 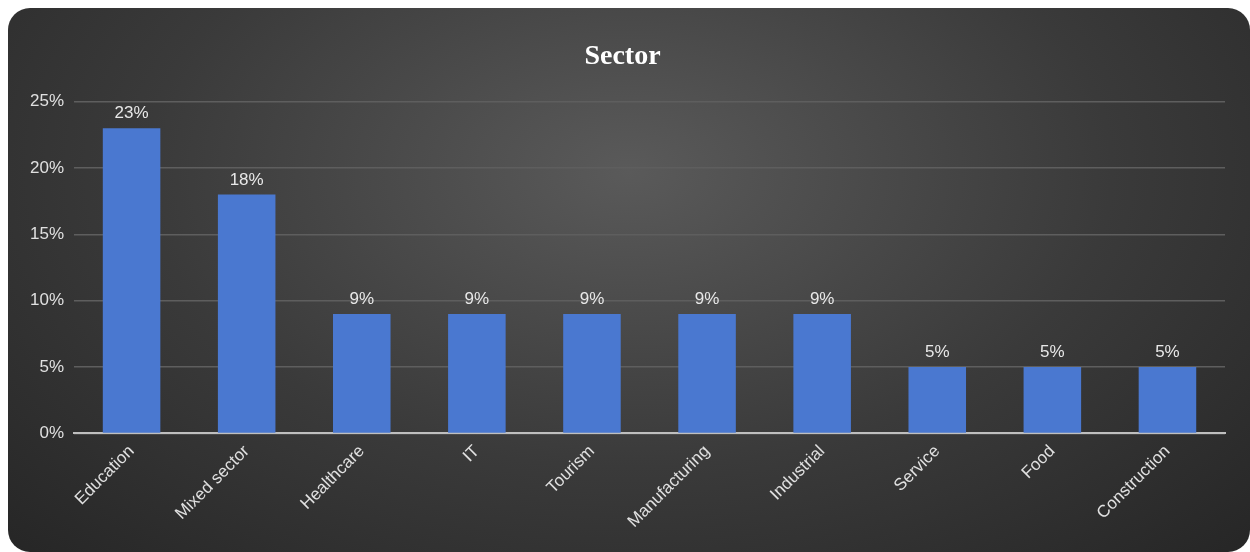 What do you see at coordinates (47, 167) in the screenshot?
I see `y-tick-label: 20%` at bounding box center [47, 167].